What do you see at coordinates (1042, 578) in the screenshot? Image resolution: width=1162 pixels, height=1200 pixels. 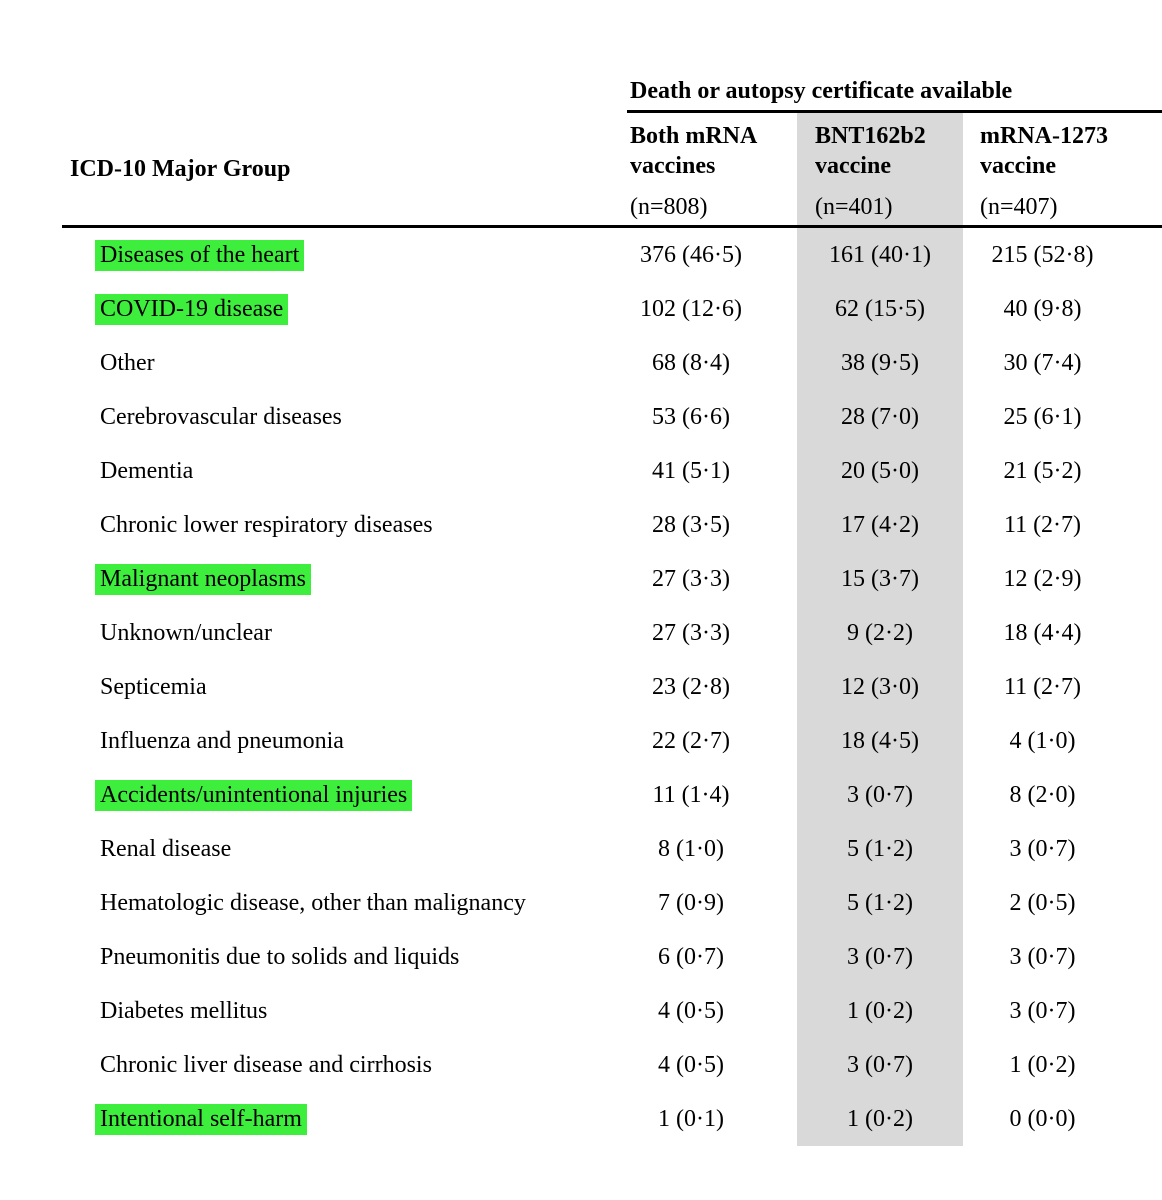 I see `cell-value: 12 (2·9)` at bounding box center [1042, 578].